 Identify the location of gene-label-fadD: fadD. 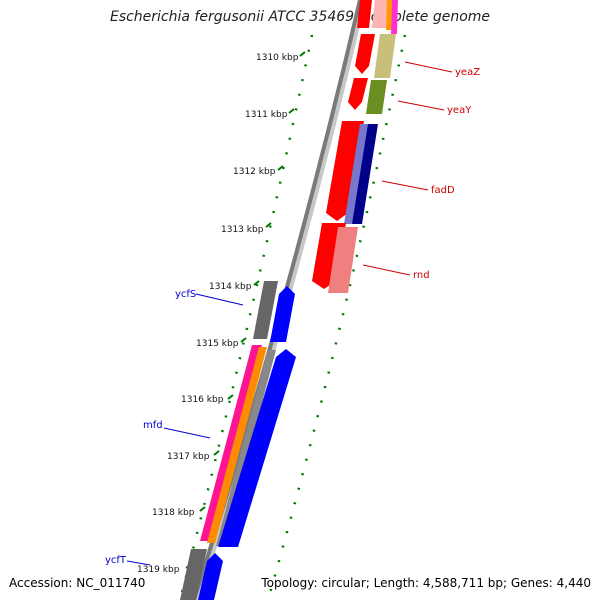
(443, 190).